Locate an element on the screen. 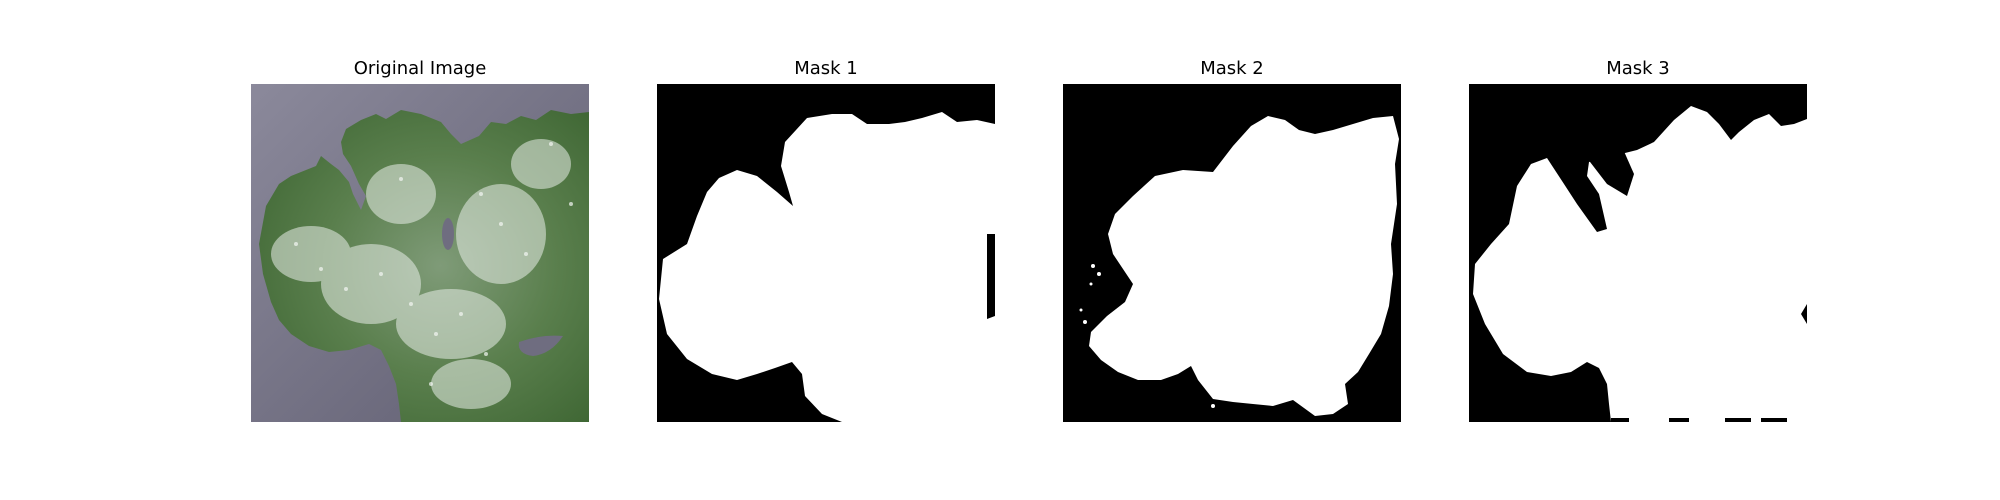 This screenshot has width=2000, height=500. mask-3-foreground is located at coordinates (1640, 264).